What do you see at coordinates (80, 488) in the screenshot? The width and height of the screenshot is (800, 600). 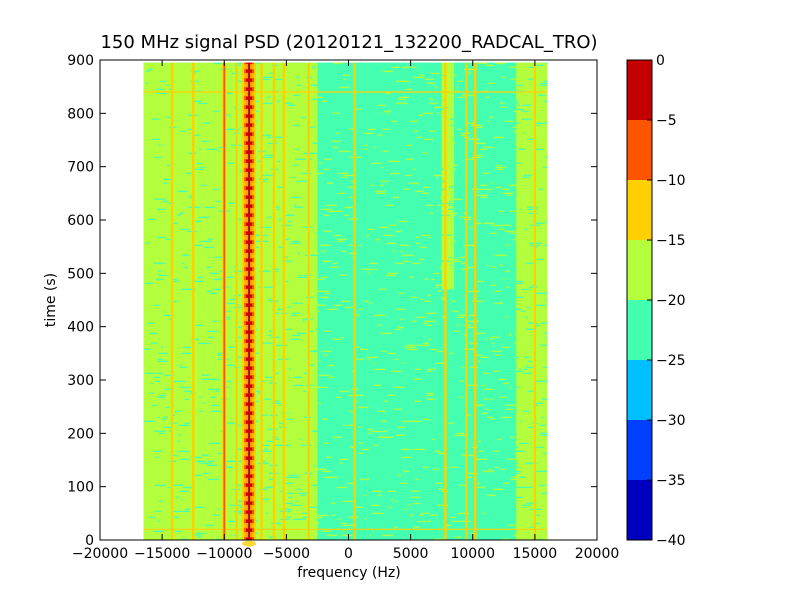 I see `y-tick-label: 100` at bounding box center [80, 488].